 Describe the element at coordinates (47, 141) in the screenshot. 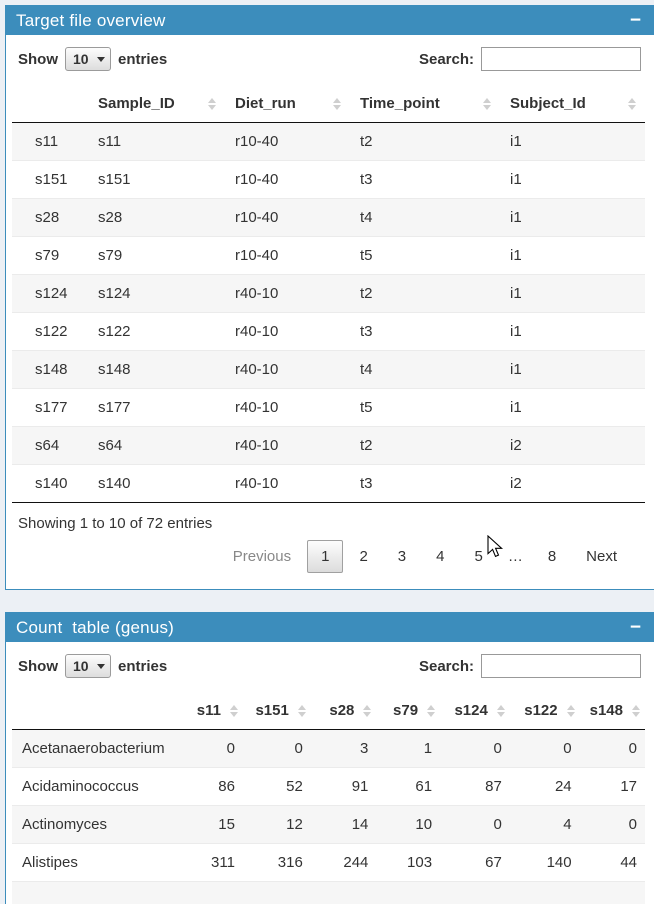

I see `row-name-cell: s11` at that location.